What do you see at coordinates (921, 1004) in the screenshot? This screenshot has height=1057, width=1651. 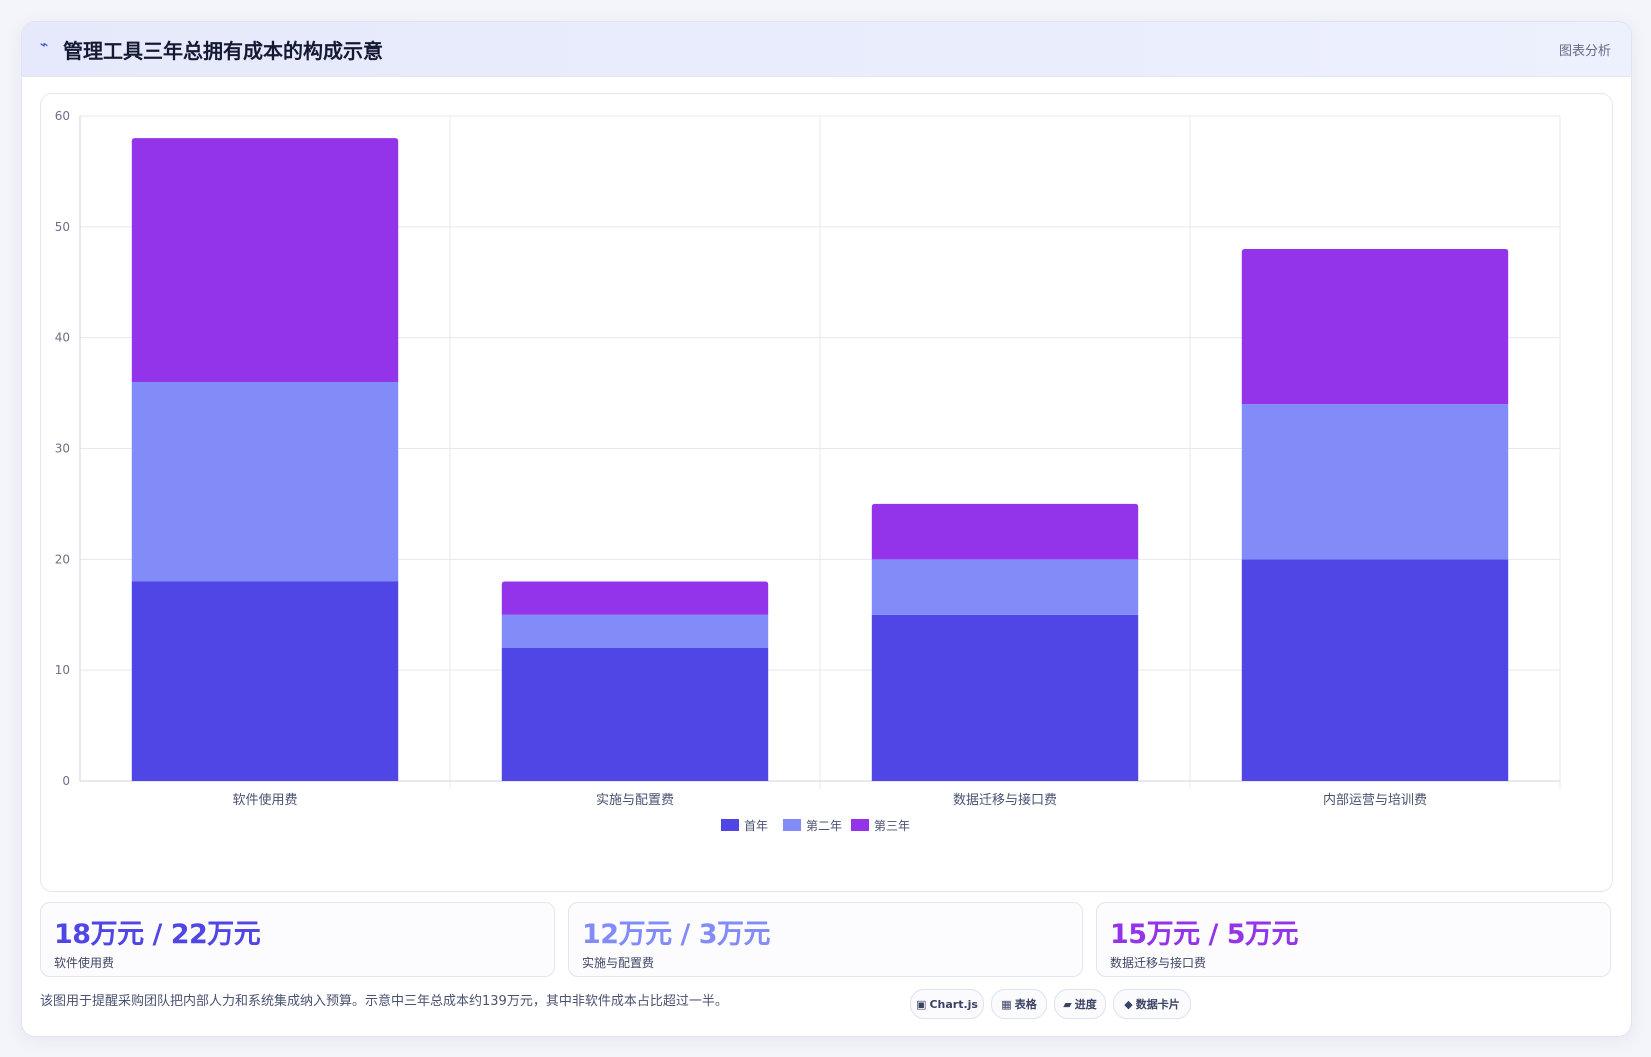 I see `chart-icon: ▣` at bounding box center [921, 1004].